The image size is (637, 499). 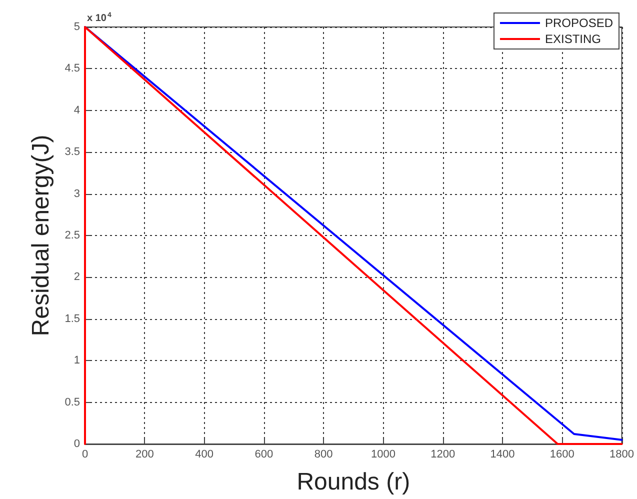 I want to click on y-tick-label: 0.5, so click(x=72, y=402).